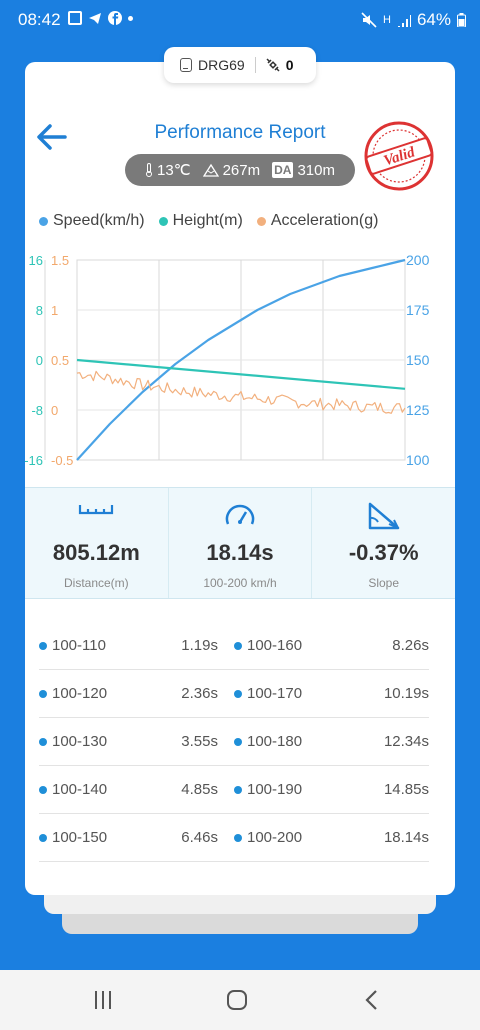  I want to click on split-item: 100-150 6.46s, so click(136, 837).